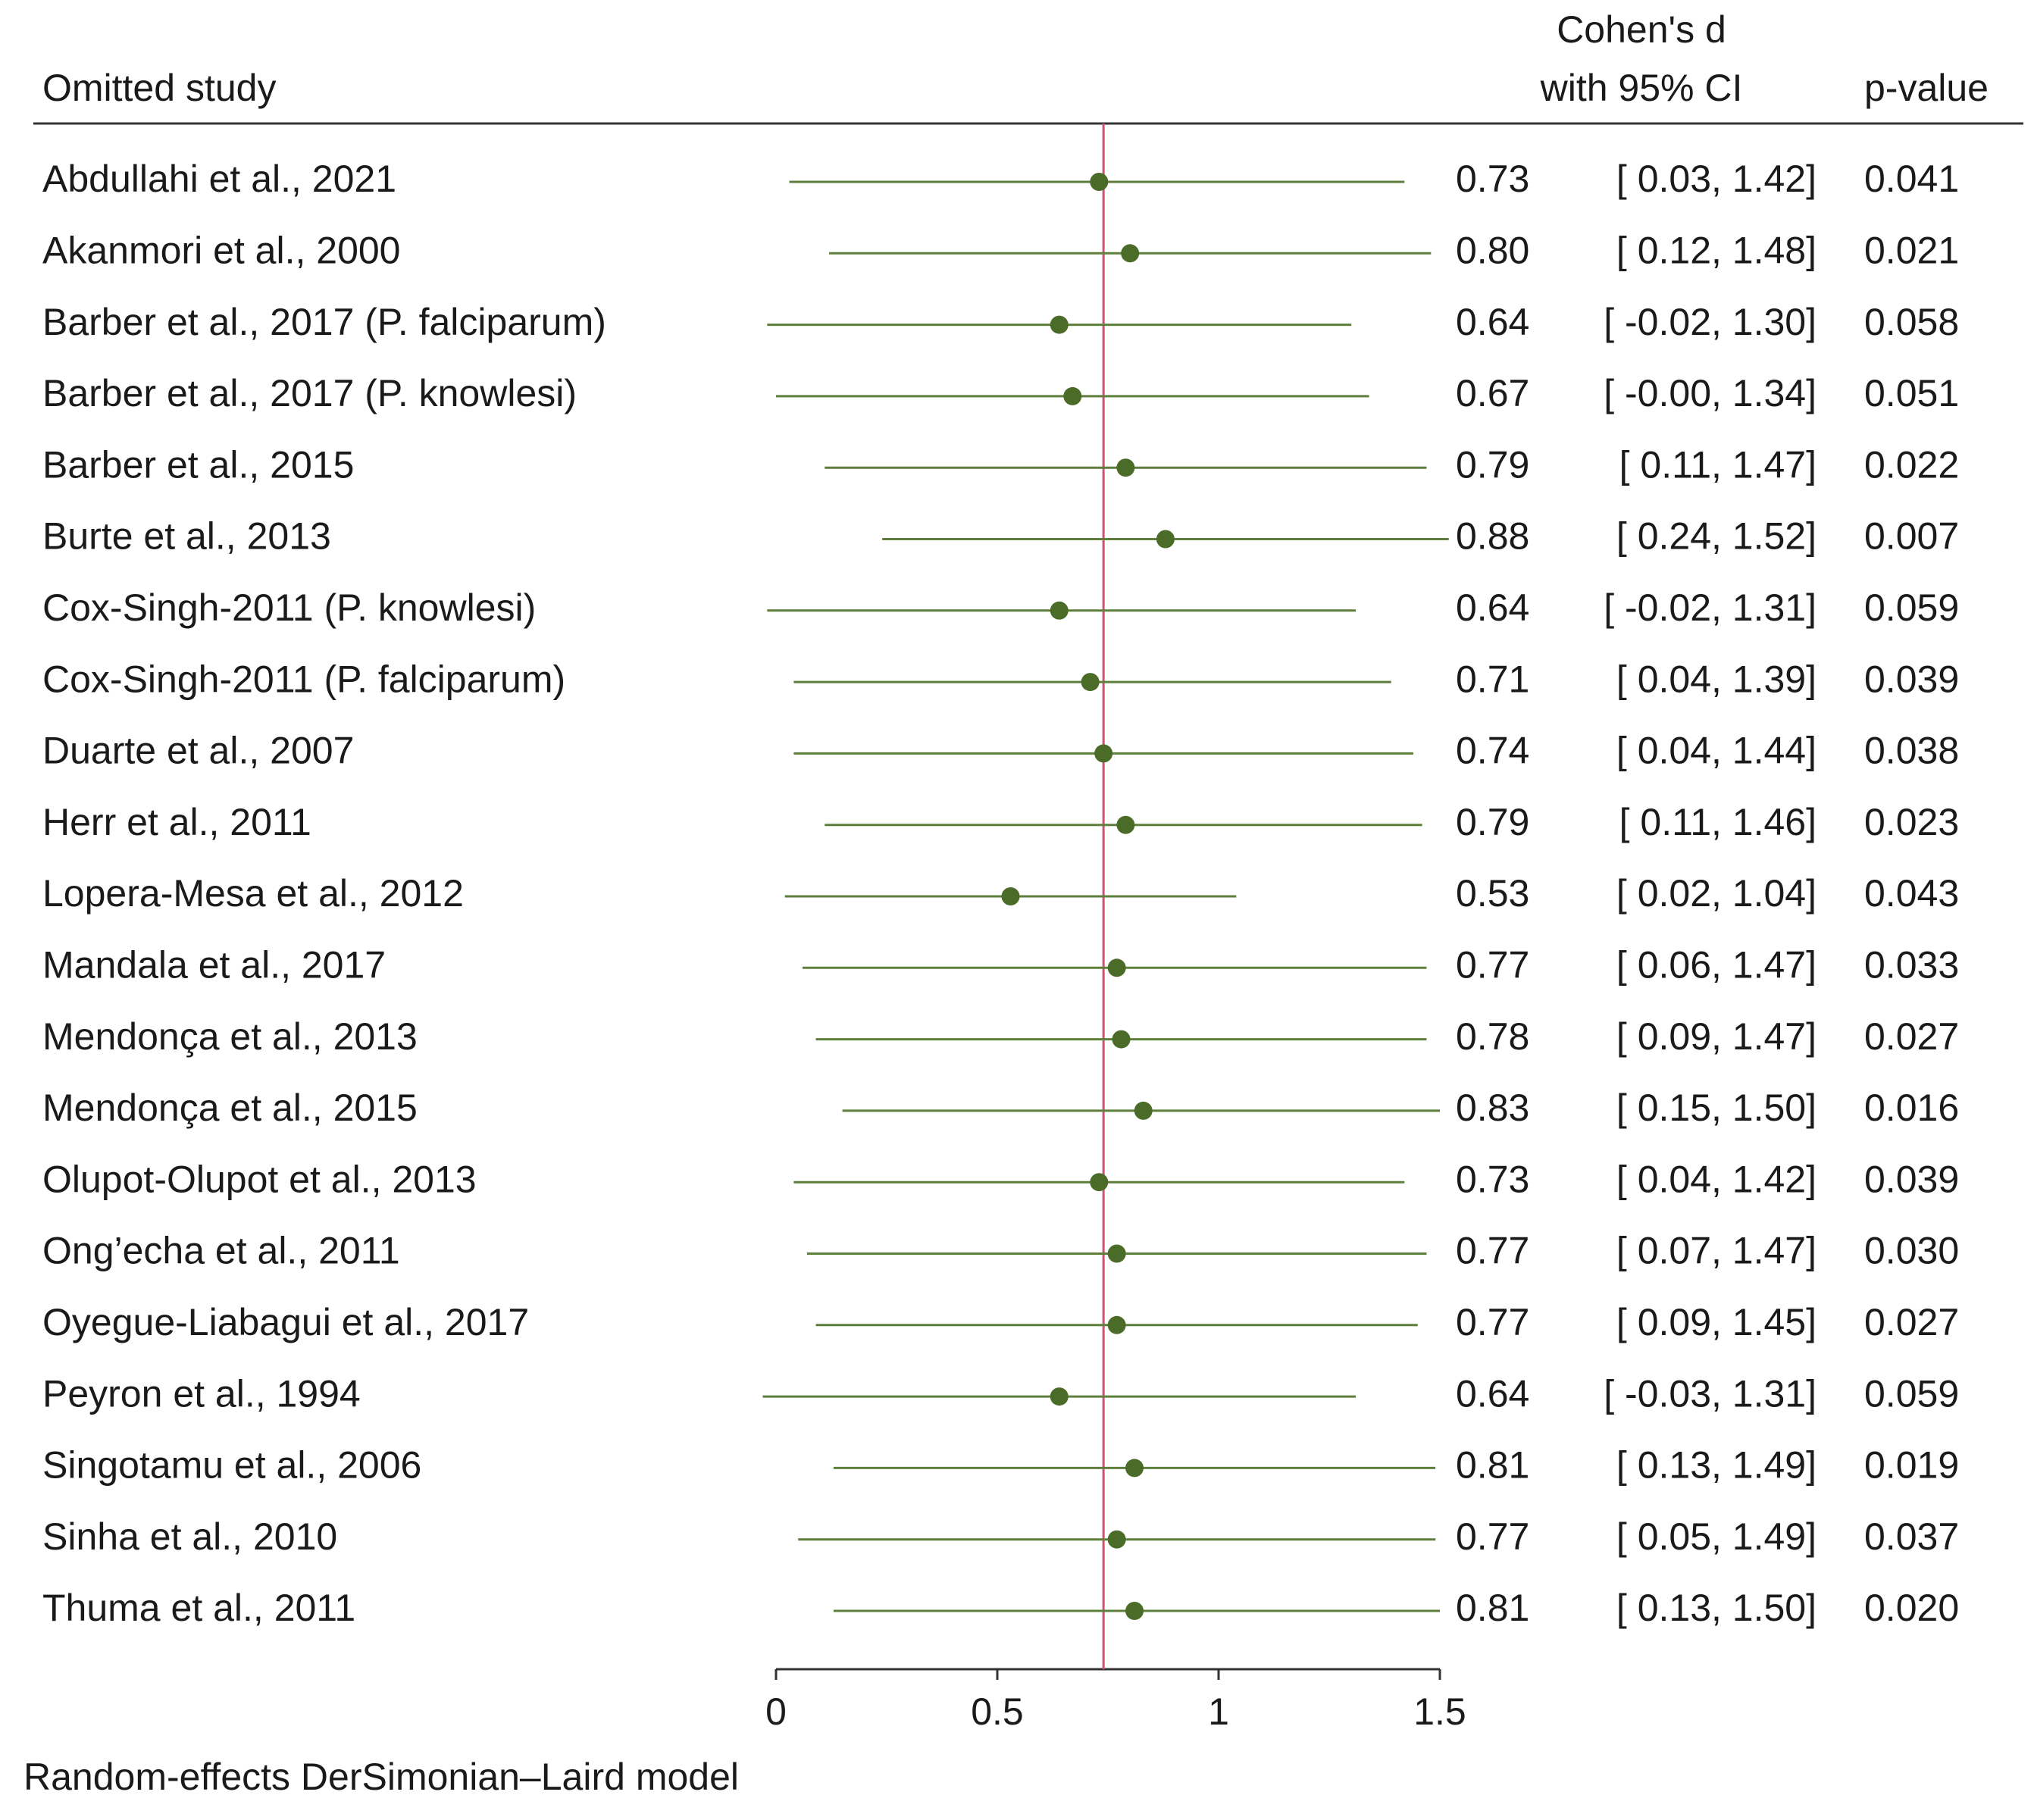 Image resolution: width=2034 pixels, height=1820 pixels. What do you see at coordinates (1717, 679) in the screenshot?
I see `ci-label: [ 0.04, 1.39]` at bounding box center [1717, 679].